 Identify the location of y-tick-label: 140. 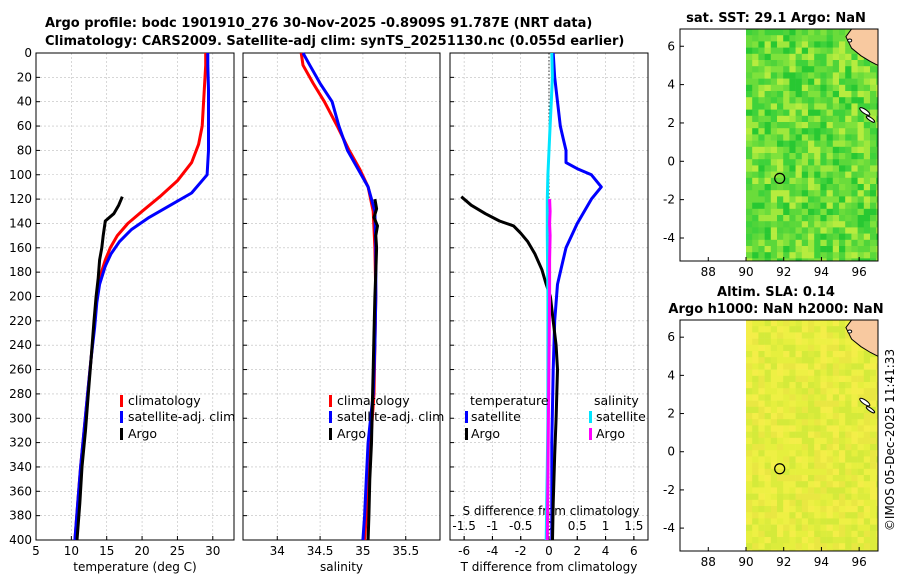
(20, 223).